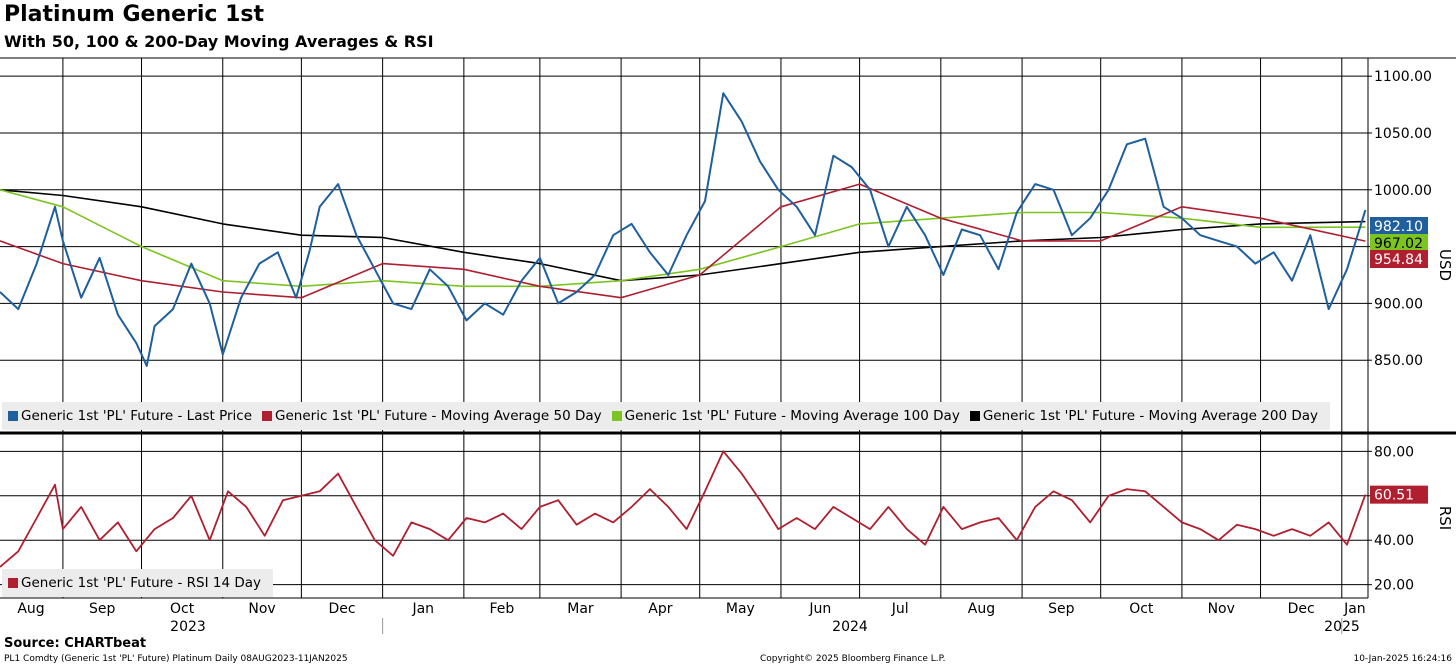 The width and height of the screenshot is (1456, 665). I want to click on legend-label: Generic 1st 'PL' Future - Last Price, so click(137, 416).